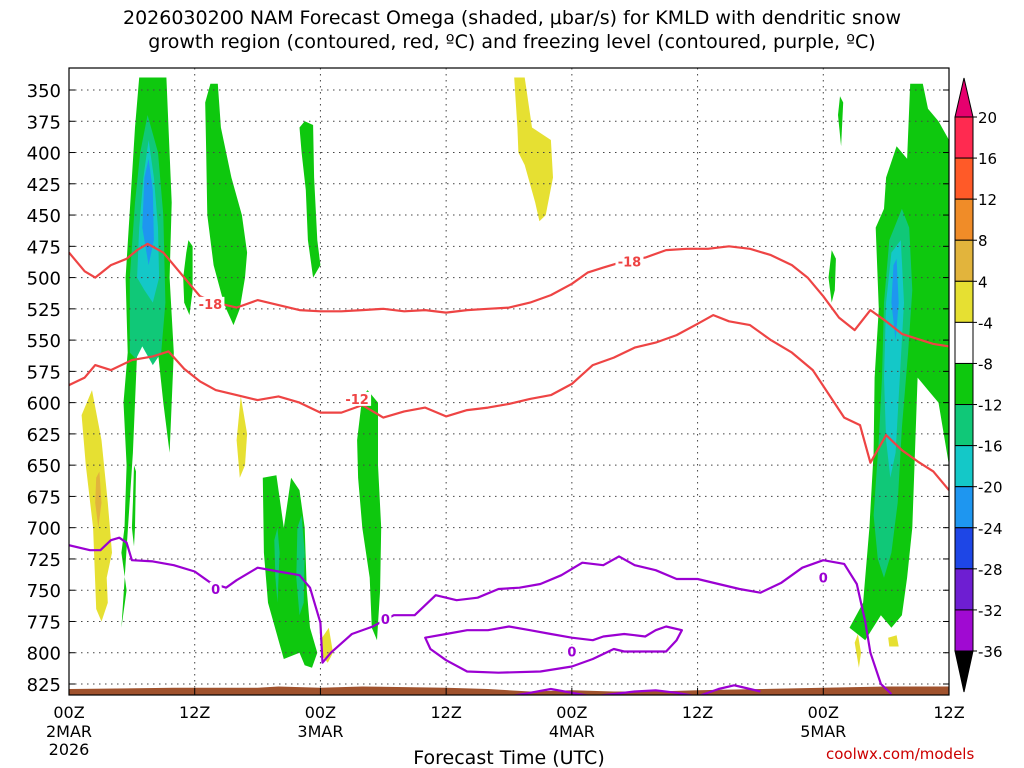  Describe the element at coordinates (990, 570) in the screenshot. I see `colorbar-label-11: -28` at that location.